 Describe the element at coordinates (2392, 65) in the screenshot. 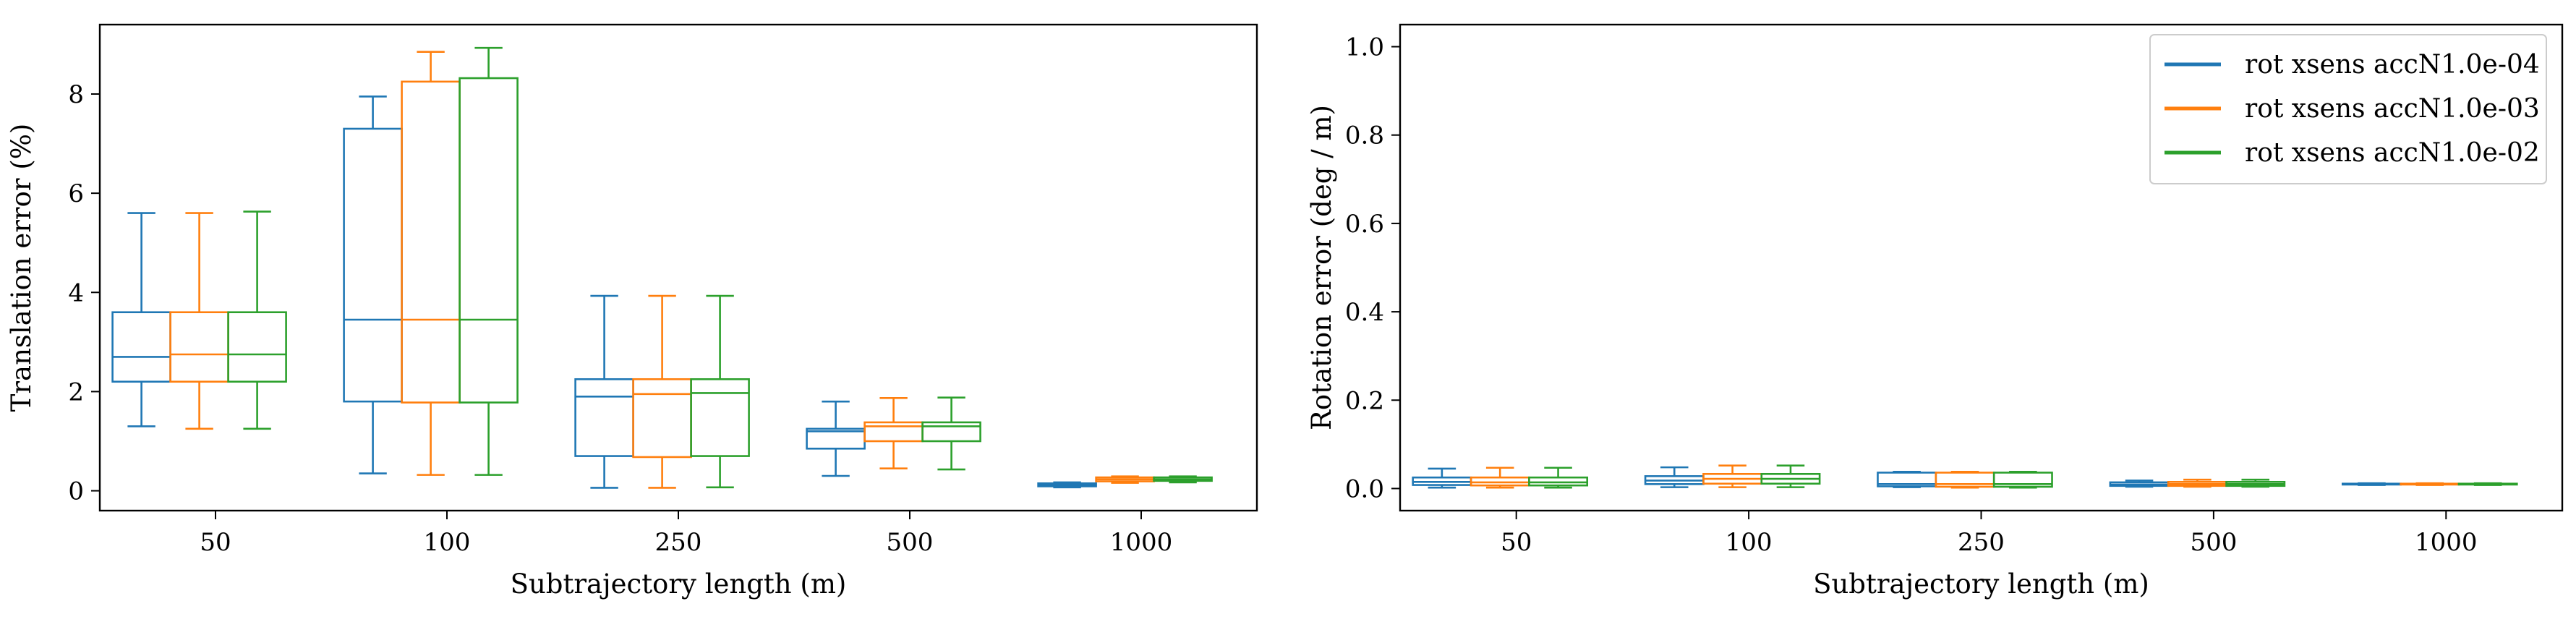

I see `legend-label-0: rot xsens accN1.0e-04` at that location.